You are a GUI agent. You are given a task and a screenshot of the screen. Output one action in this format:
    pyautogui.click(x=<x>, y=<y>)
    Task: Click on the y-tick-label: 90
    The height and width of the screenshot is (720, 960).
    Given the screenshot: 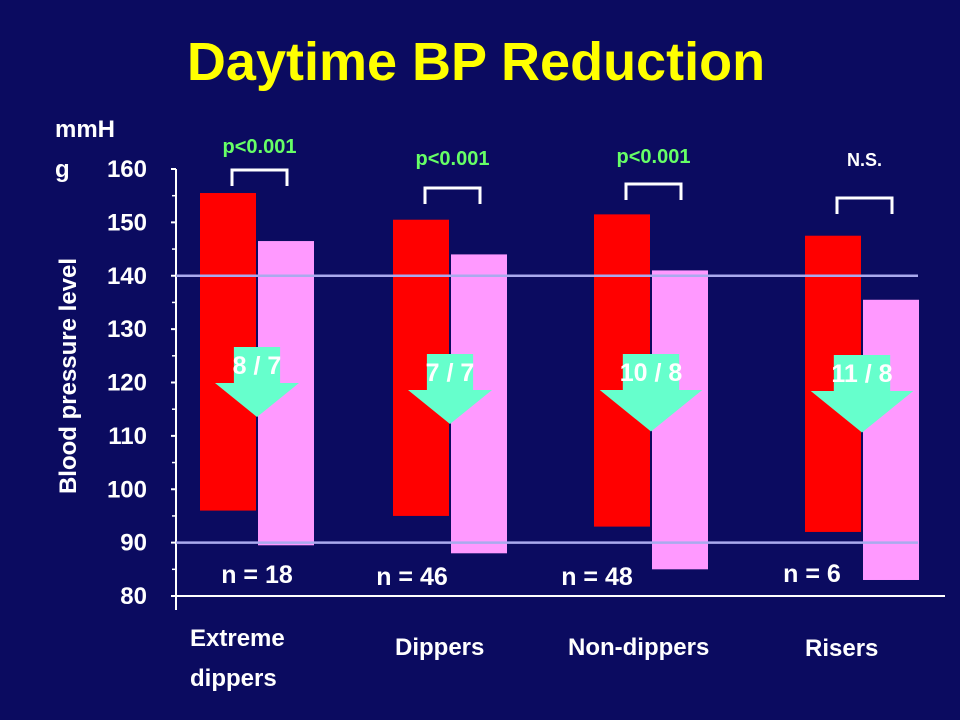 What is the action you would take?
    pyautogui.click(x=133, y=543)
    